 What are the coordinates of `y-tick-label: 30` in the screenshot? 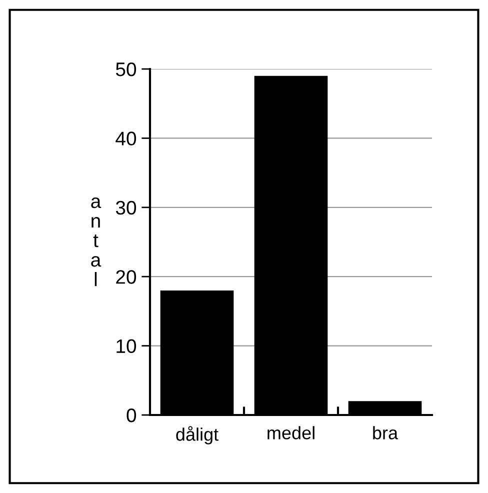 It's located at (126, 207).